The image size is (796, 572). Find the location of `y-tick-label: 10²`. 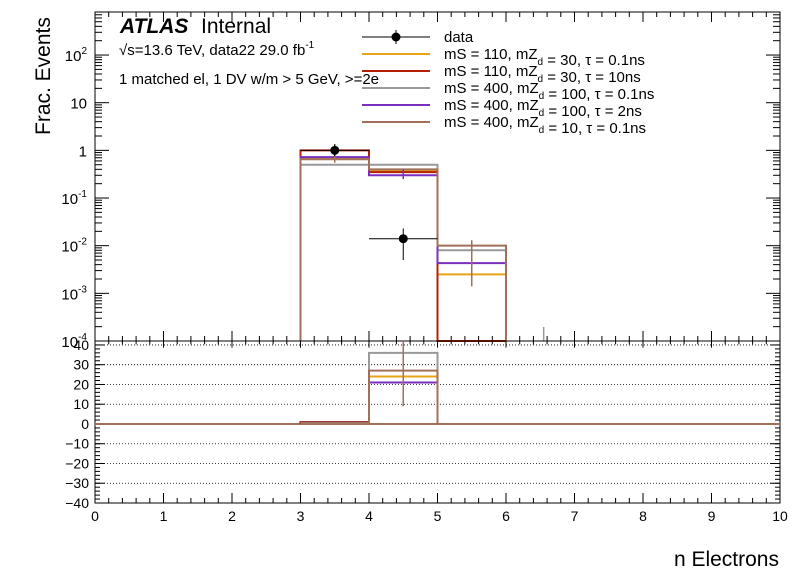

y-tick-label: 10² is located at coordinates (76, 55).